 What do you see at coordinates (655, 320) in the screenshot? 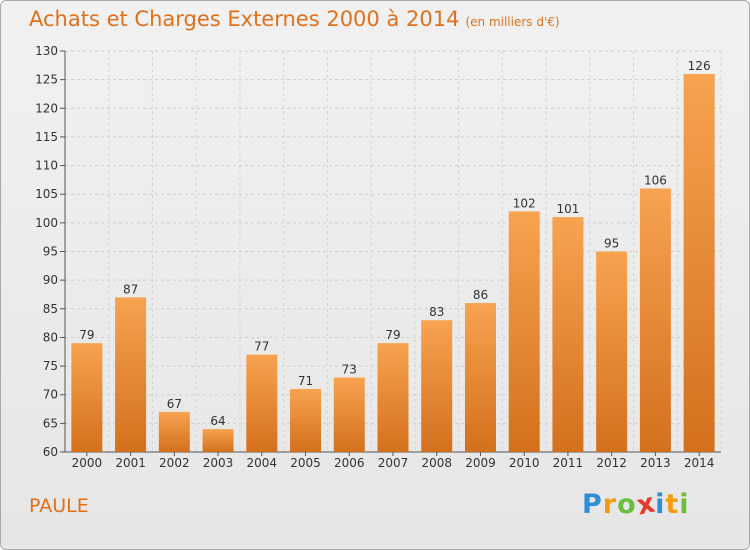
I see `bar-2013` at bounding box center [655, 320].